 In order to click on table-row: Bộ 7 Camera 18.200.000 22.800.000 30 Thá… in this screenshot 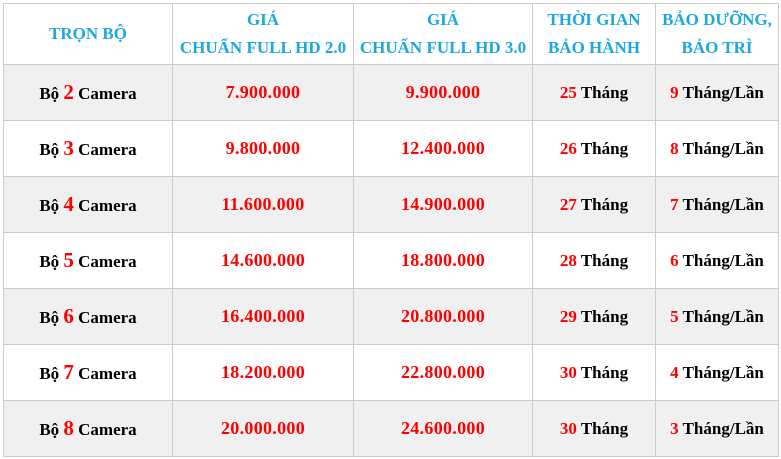, I will do `click(391, 372)`.